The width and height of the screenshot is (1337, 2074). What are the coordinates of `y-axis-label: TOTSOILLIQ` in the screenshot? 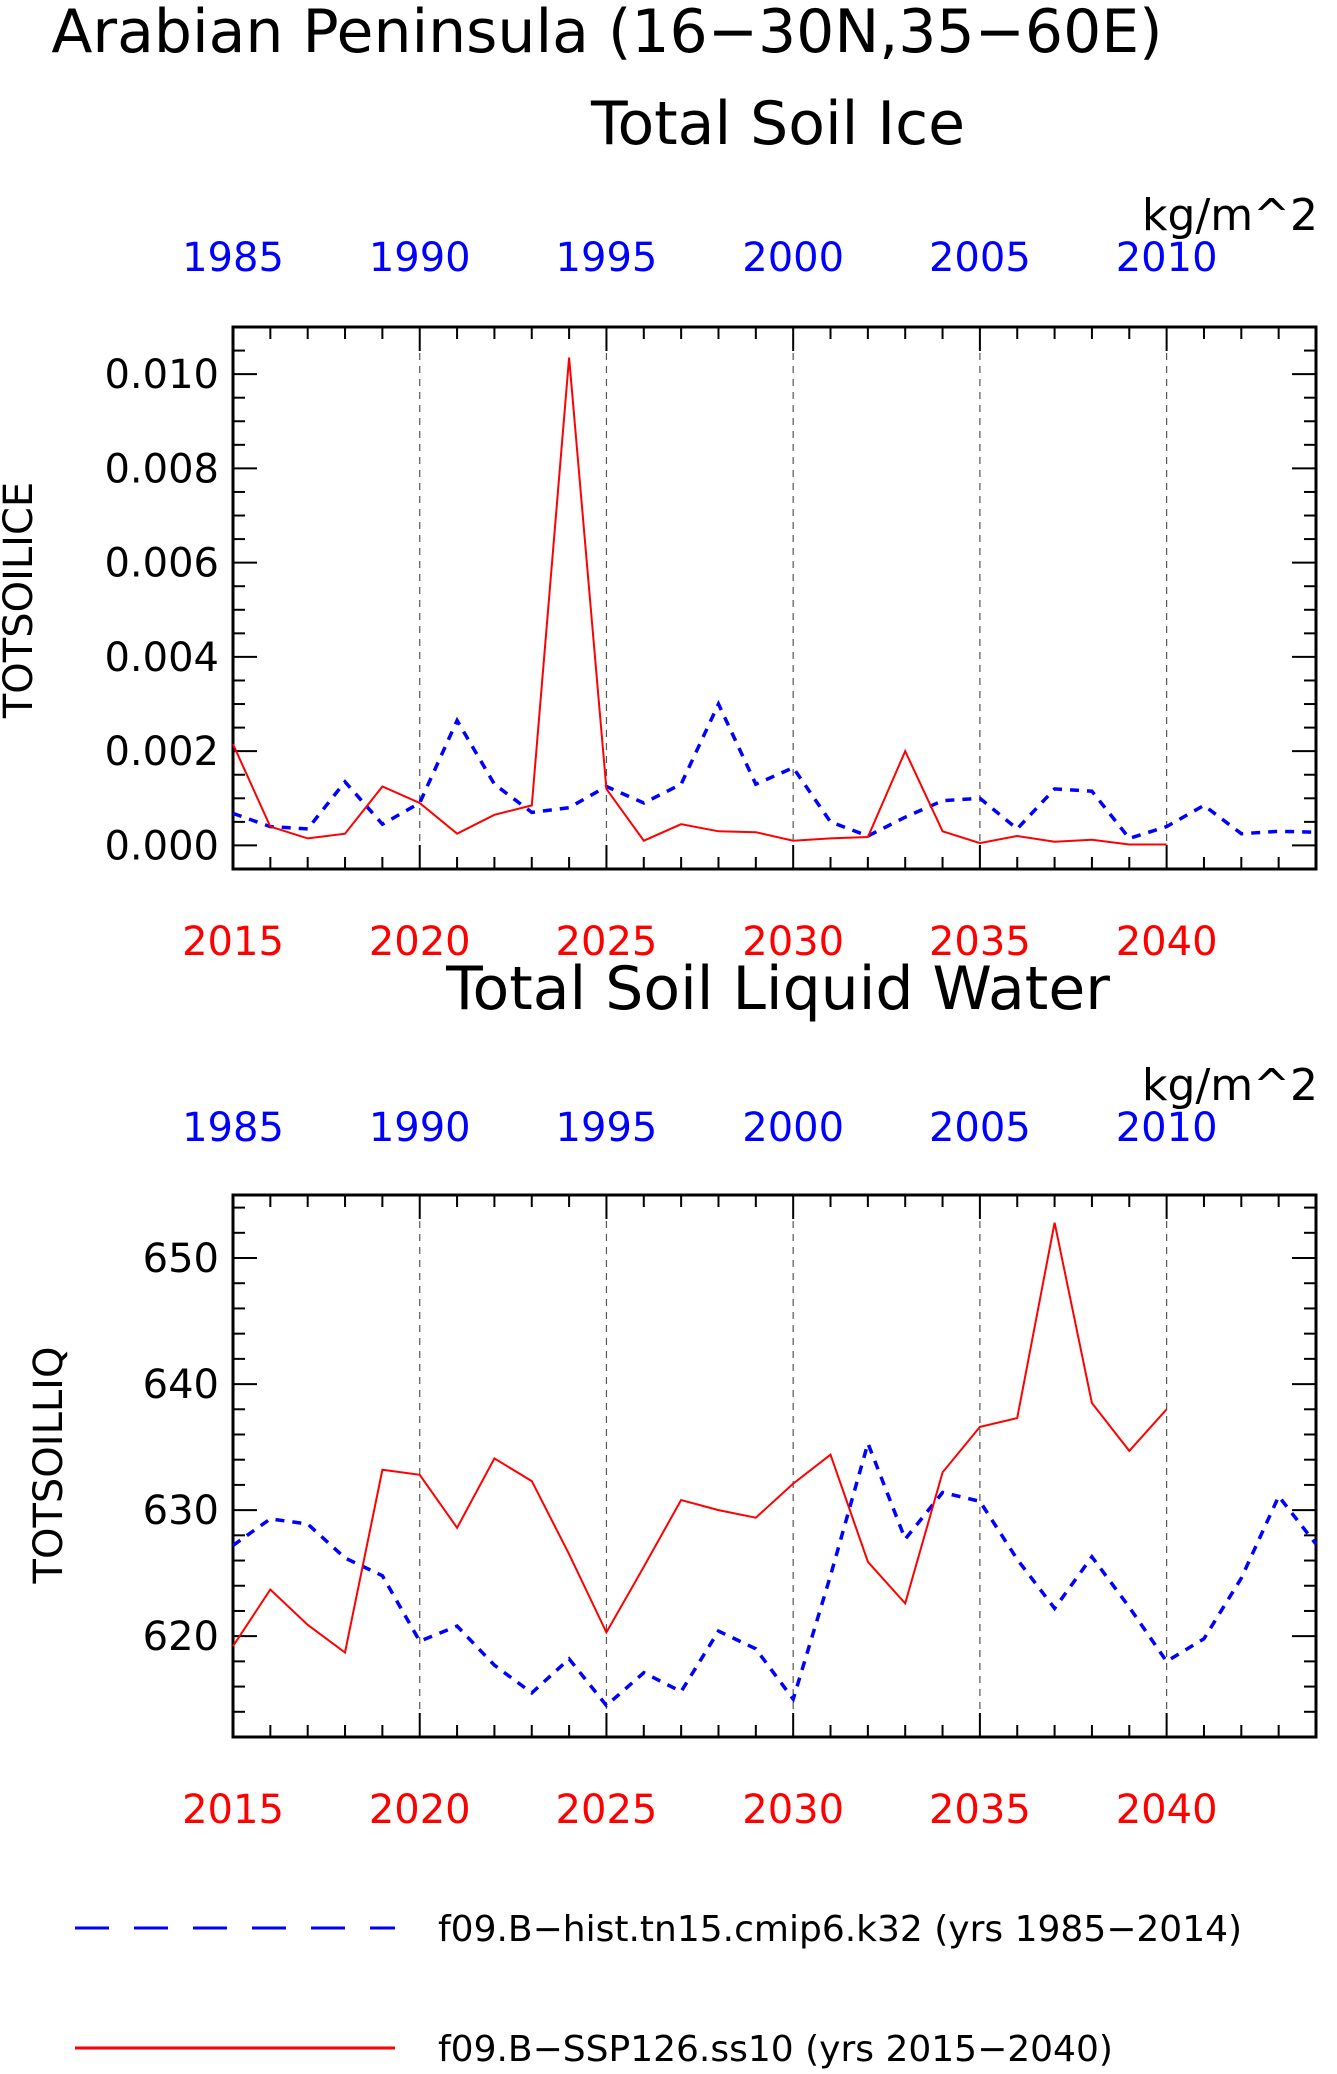 It's located at (49, 1466).